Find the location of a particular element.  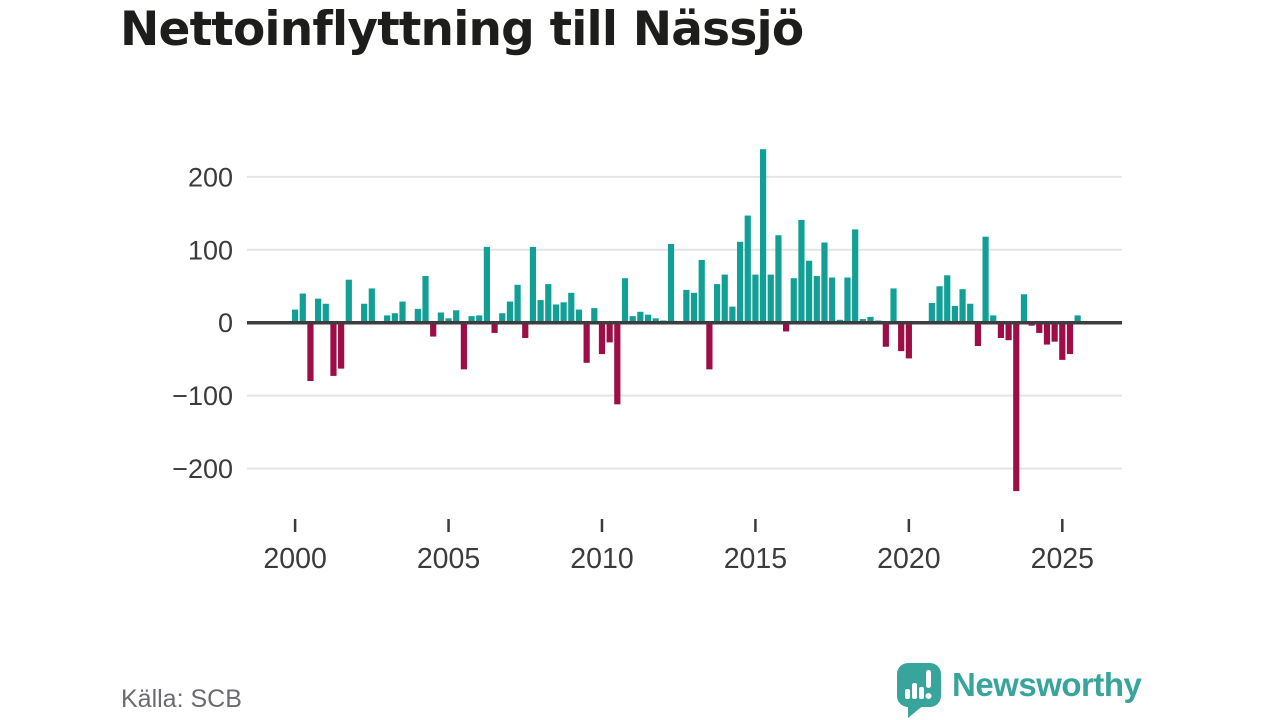

x-axis-label: 2010 is located at coordinates (601, 559).